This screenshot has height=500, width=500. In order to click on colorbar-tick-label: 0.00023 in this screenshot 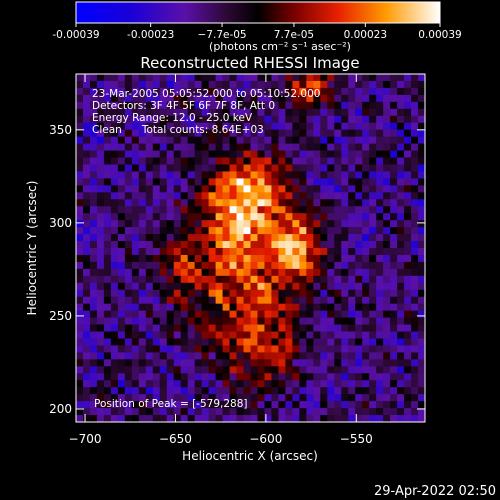, I will do `click(365, 35)`.